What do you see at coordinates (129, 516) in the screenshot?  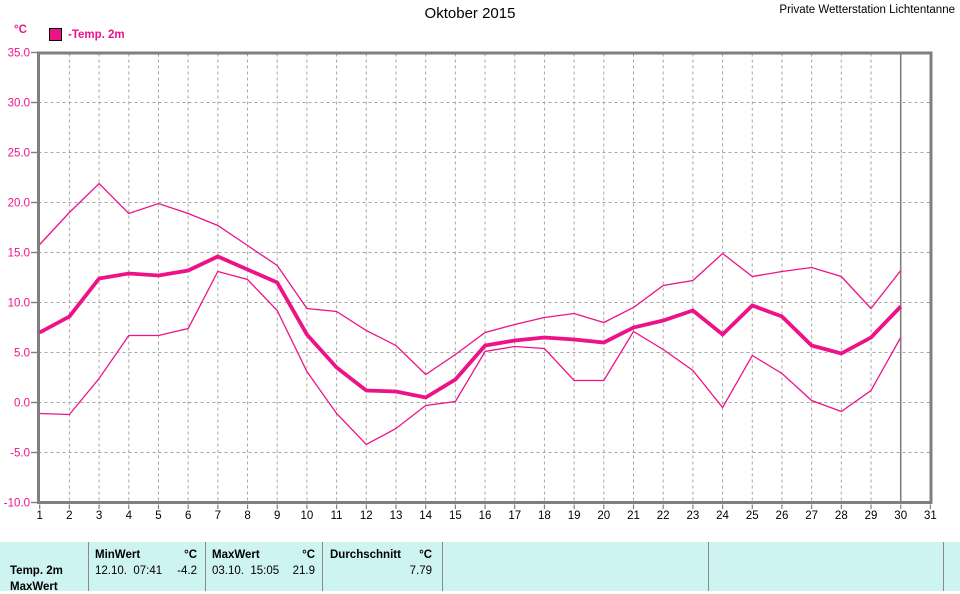 I see `x-tick-label: 4` at bounding box center [129, 516].